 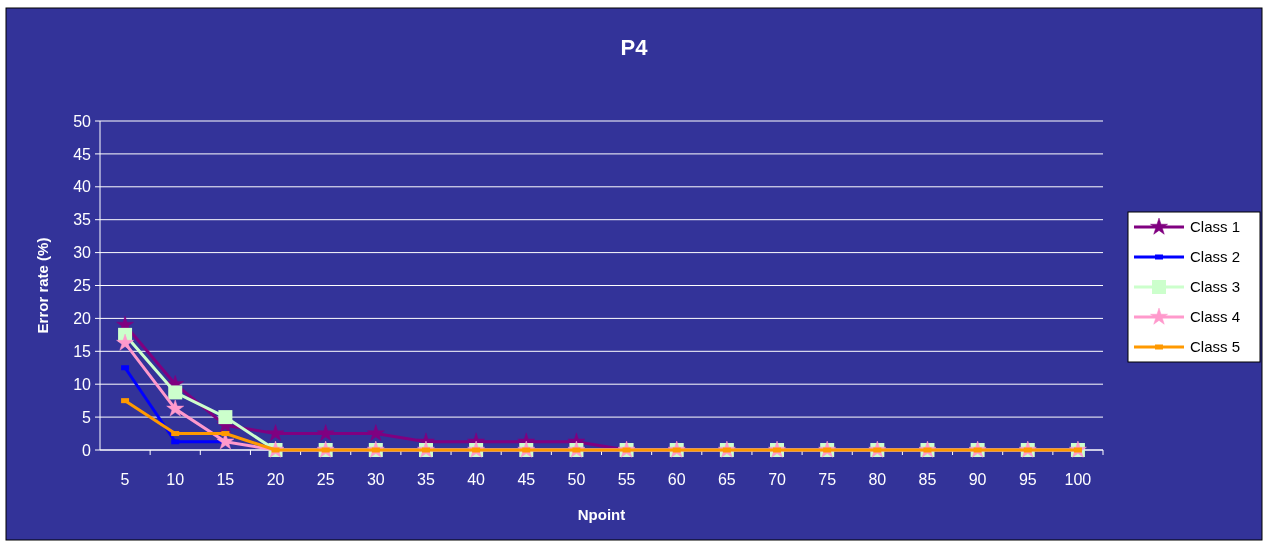 What do you see at coordinates (634, 47) in the screenshot?
I see `chart-title: P4` at bounding box center [634, 47].